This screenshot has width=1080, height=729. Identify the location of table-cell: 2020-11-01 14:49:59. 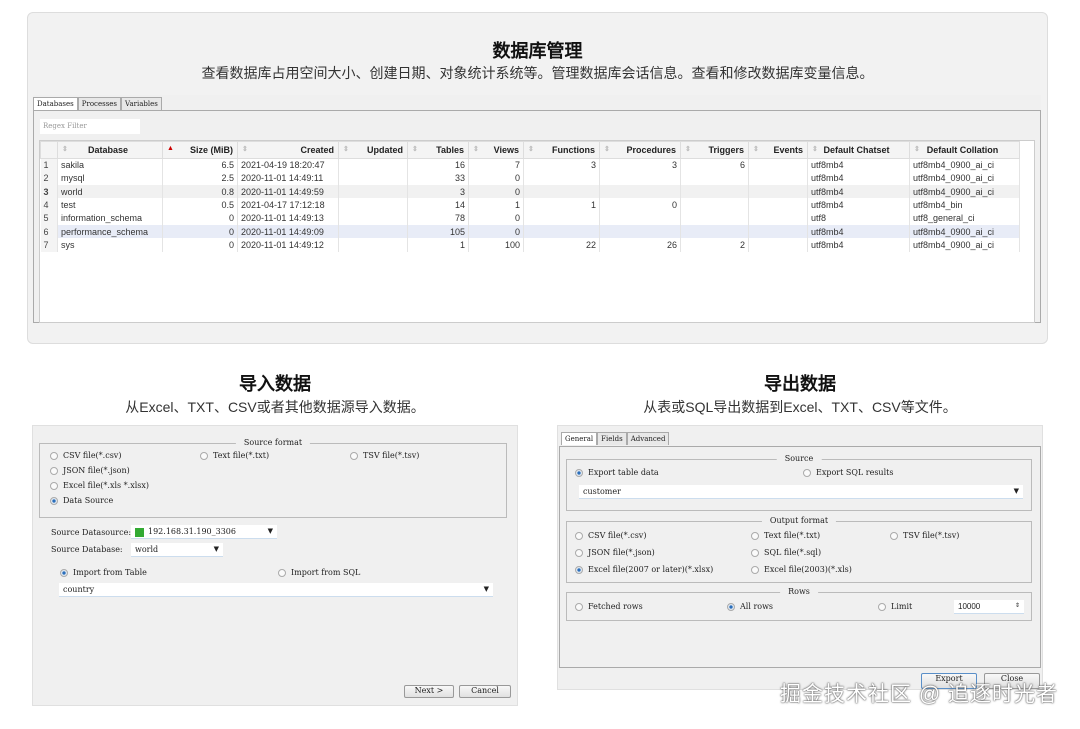
(288, 192).